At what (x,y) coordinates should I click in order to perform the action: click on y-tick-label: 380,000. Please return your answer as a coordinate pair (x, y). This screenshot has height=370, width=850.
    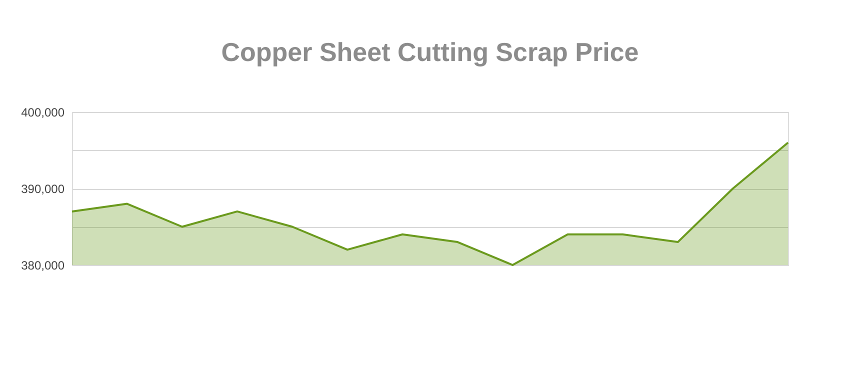
    Looking at the image, I should click on (43, 265).